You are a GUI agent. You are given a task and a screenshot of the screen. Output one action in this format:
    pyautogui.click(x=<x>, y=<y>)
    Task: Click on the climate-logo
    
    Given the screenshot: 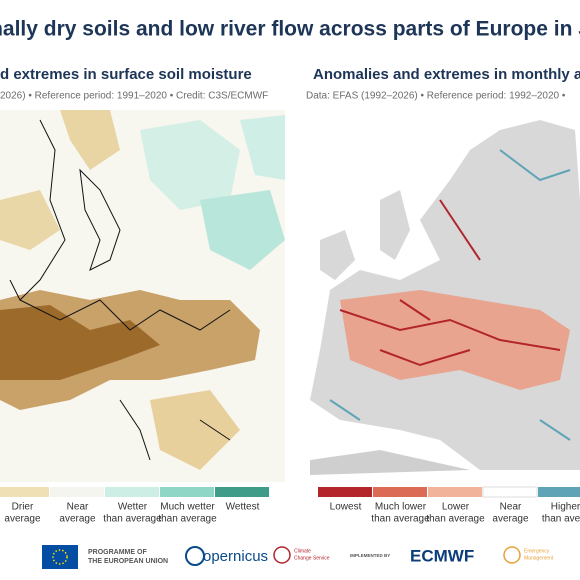 What is the action you would take?
    pyautogui.click(x=282, y=555)
    